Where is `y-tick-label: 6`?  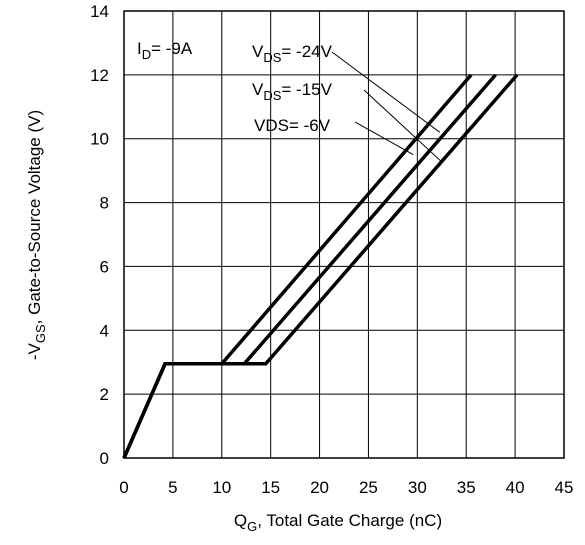 y-tick-label: 6 is located at coordinates (104, 266).